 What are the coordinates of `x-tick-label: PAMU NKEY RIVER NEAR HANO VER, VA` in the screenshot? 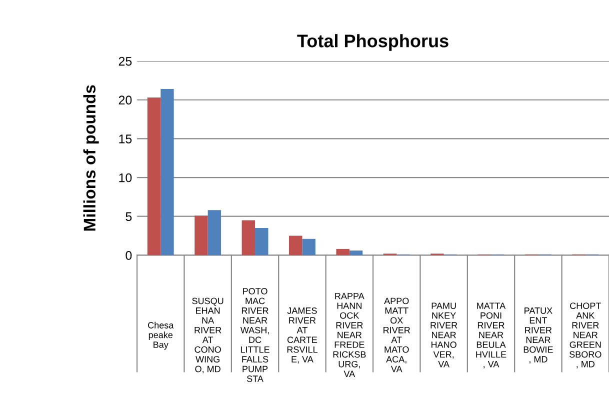 It's located at (444, 335).